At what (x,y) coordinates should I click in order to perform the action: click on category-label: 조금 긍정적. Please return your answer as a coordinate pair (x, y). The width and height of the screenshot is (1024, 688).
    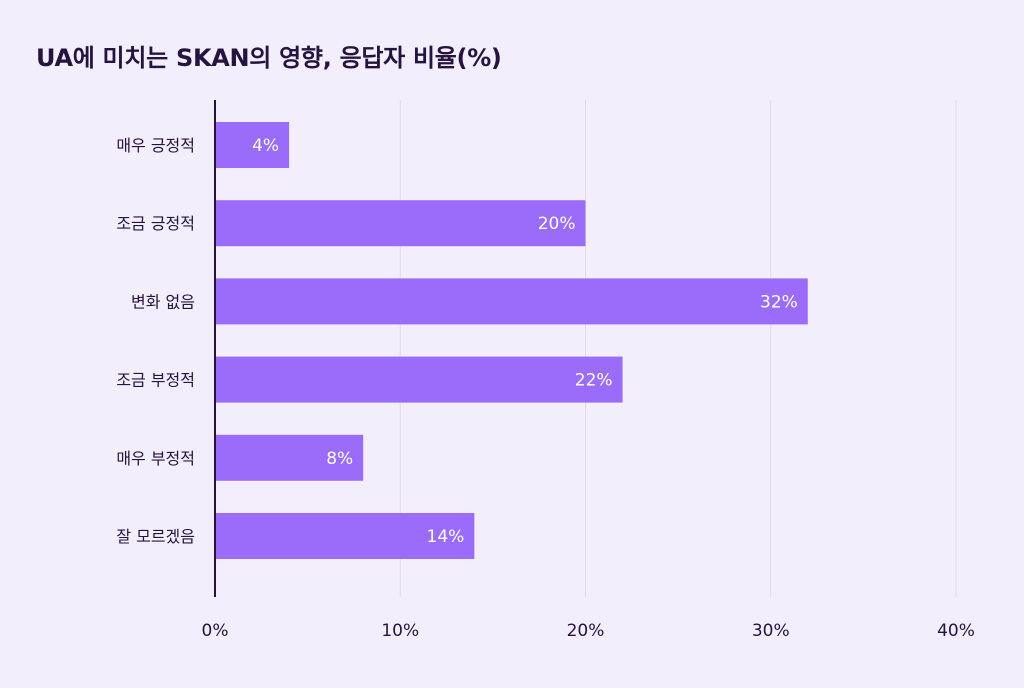
    Looking at the image, I should click on (155, 223).